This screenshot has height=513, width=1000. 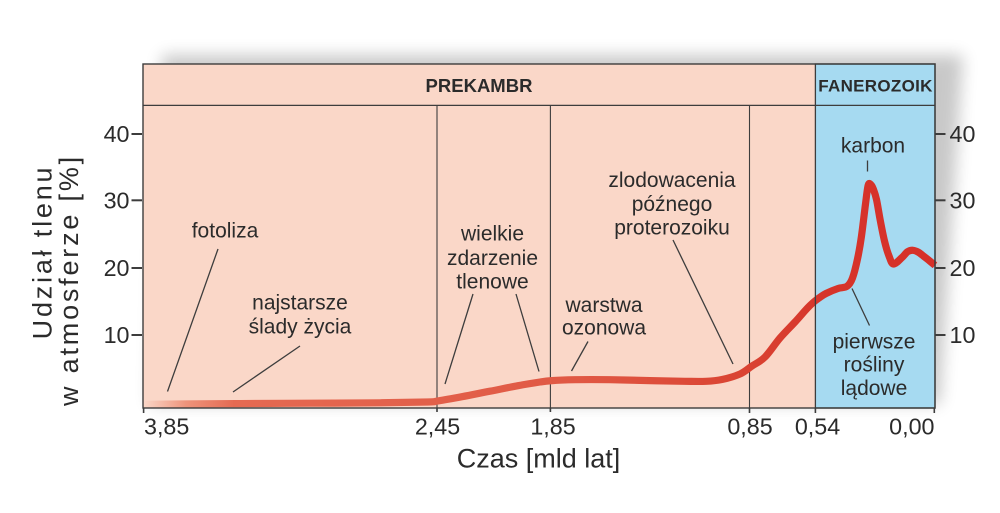 What do you see at coordinates (69, 280) in the screenshot?
I see `svg-text: w atmosferze [%]` at bounding box center [69, 280].